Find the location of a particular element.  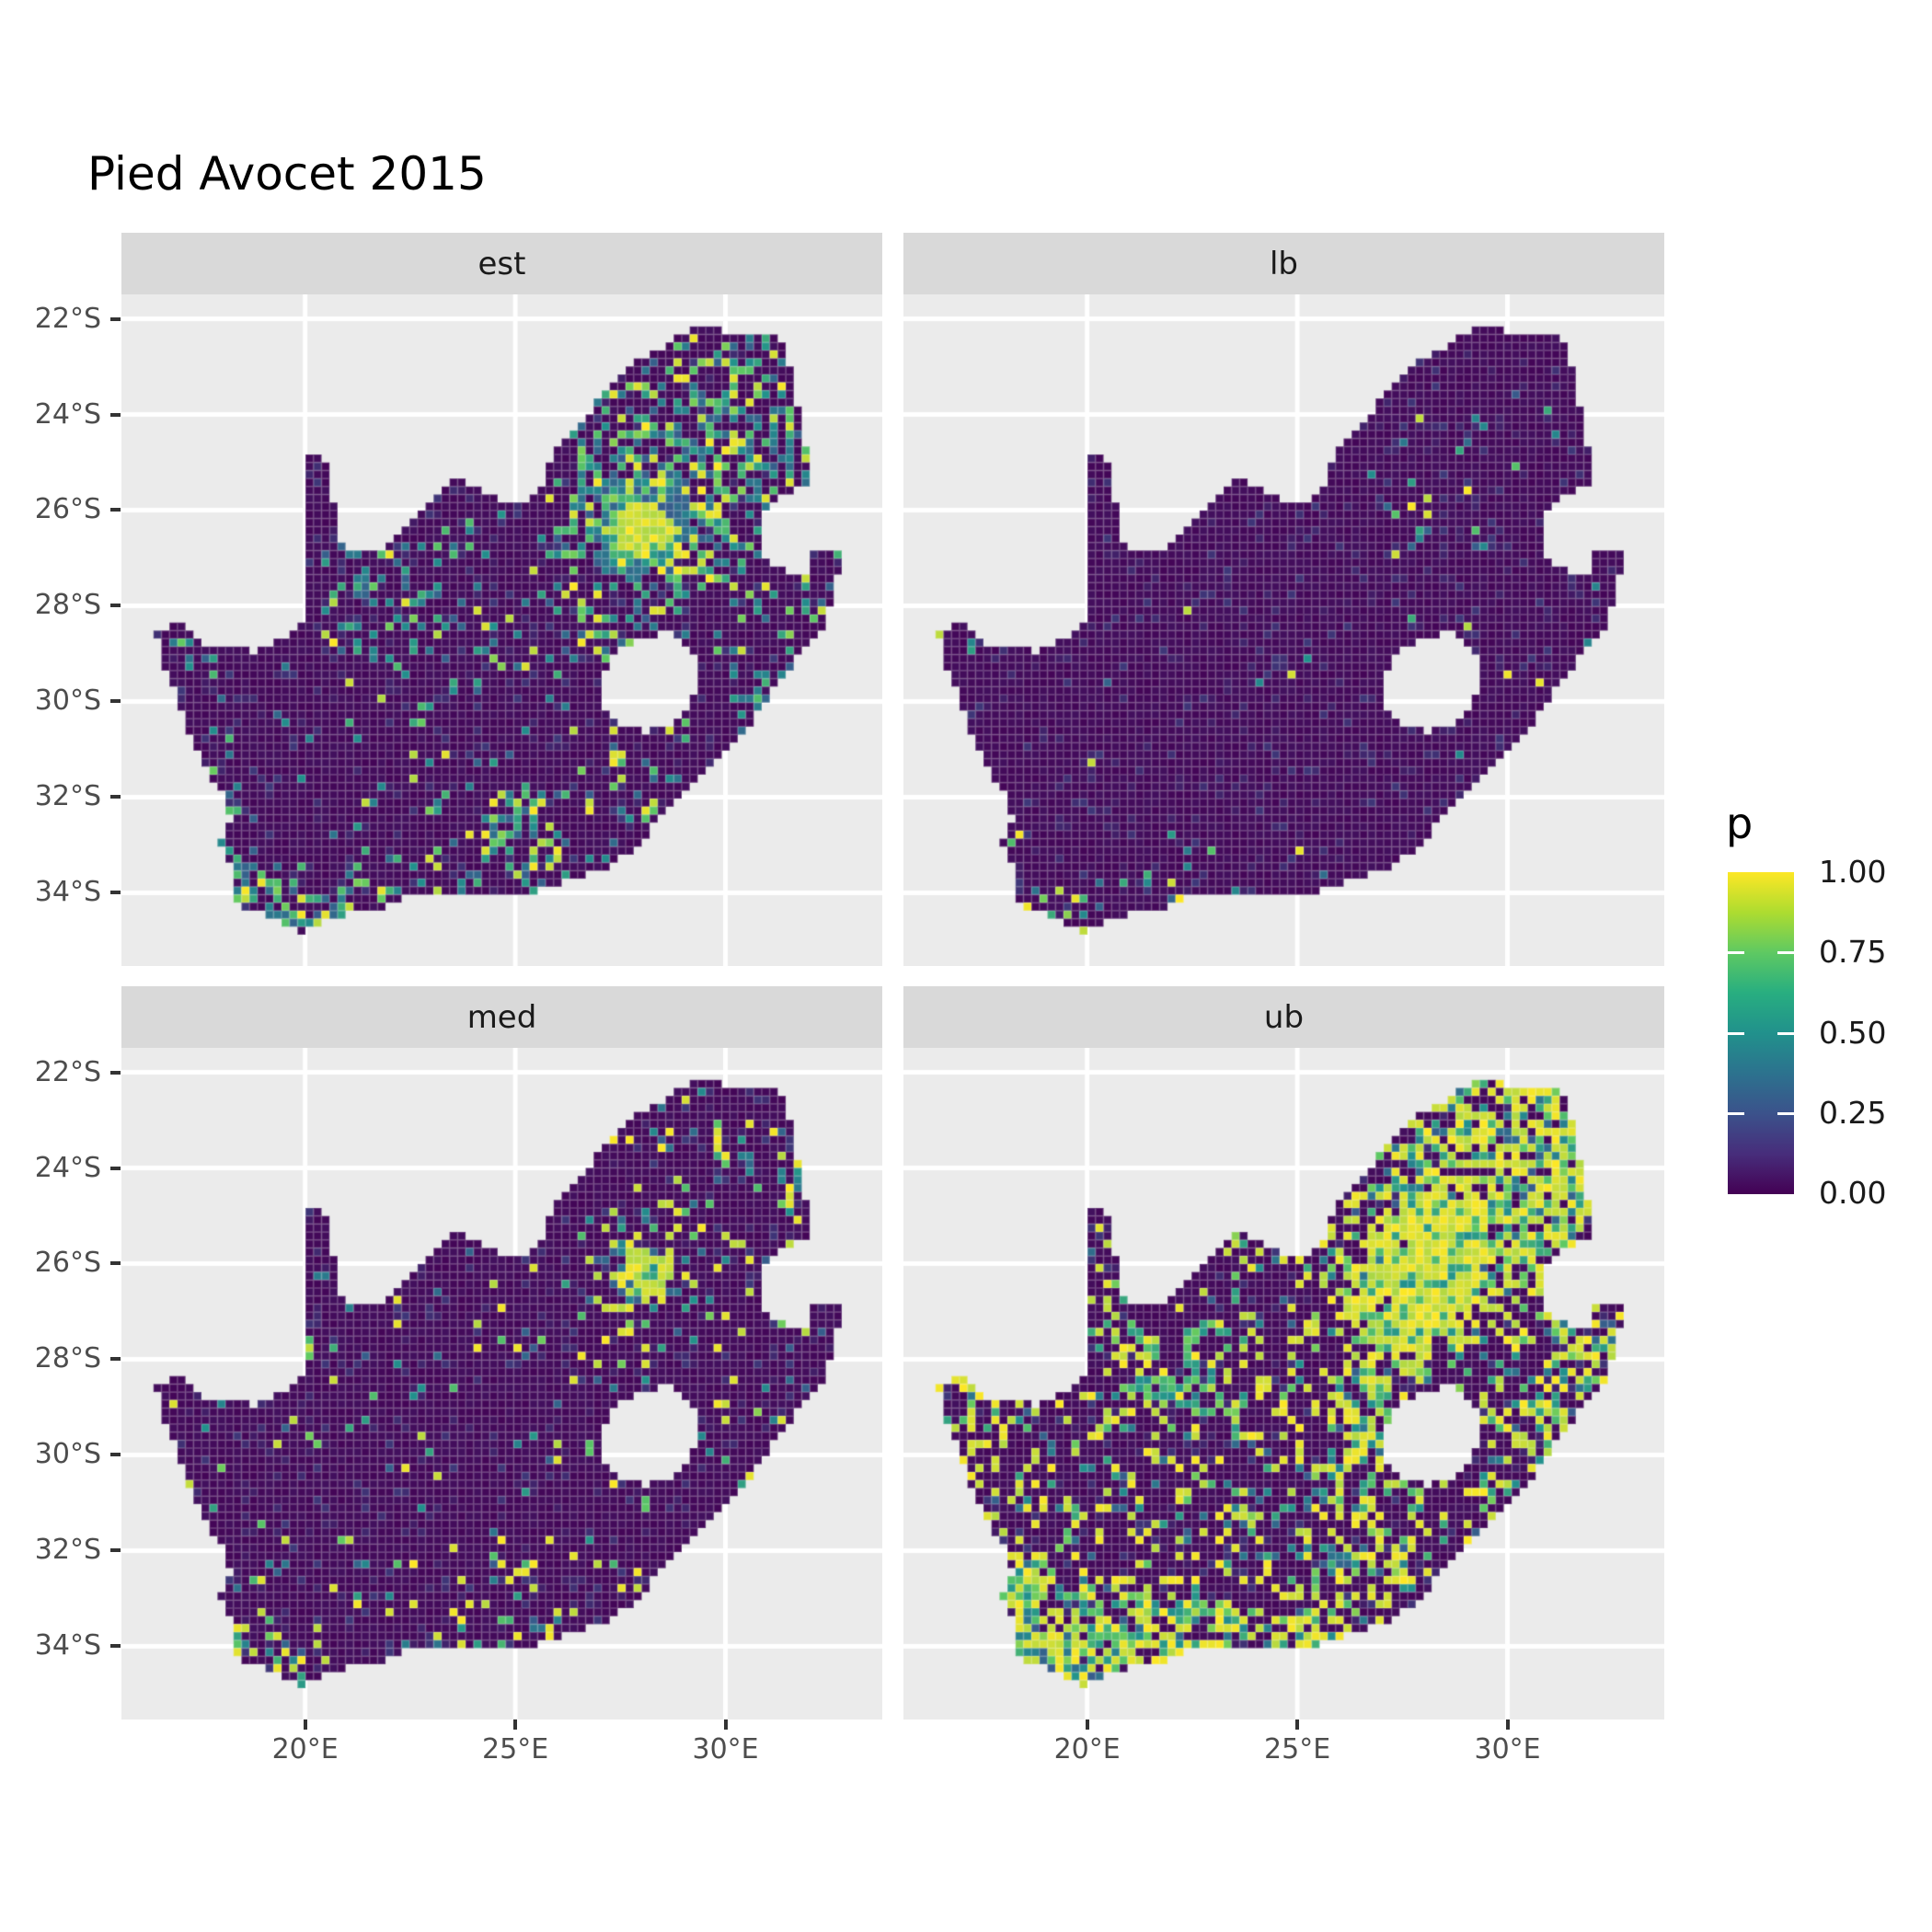

map-panel-lb is located at coordinates (1283, 630).